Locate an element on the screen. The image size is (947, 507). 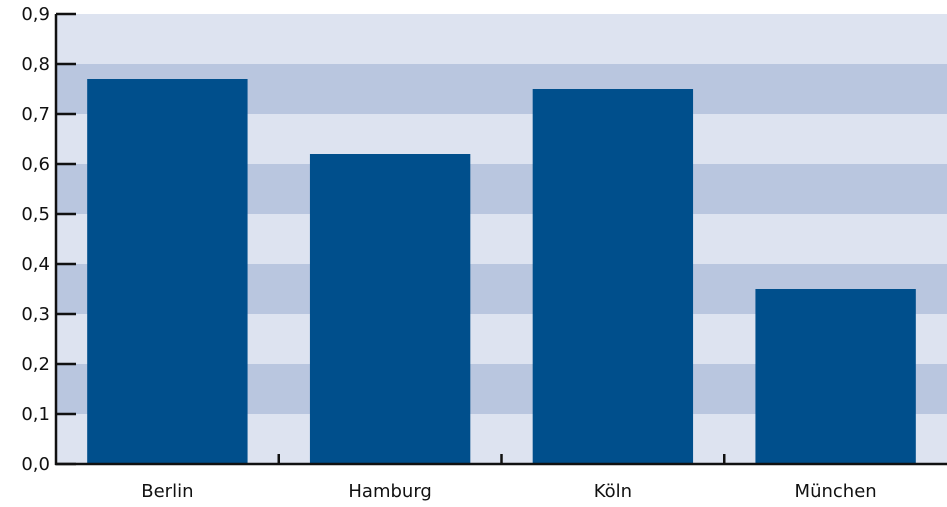
bar-hamburg is located at coordinates (390, 309).